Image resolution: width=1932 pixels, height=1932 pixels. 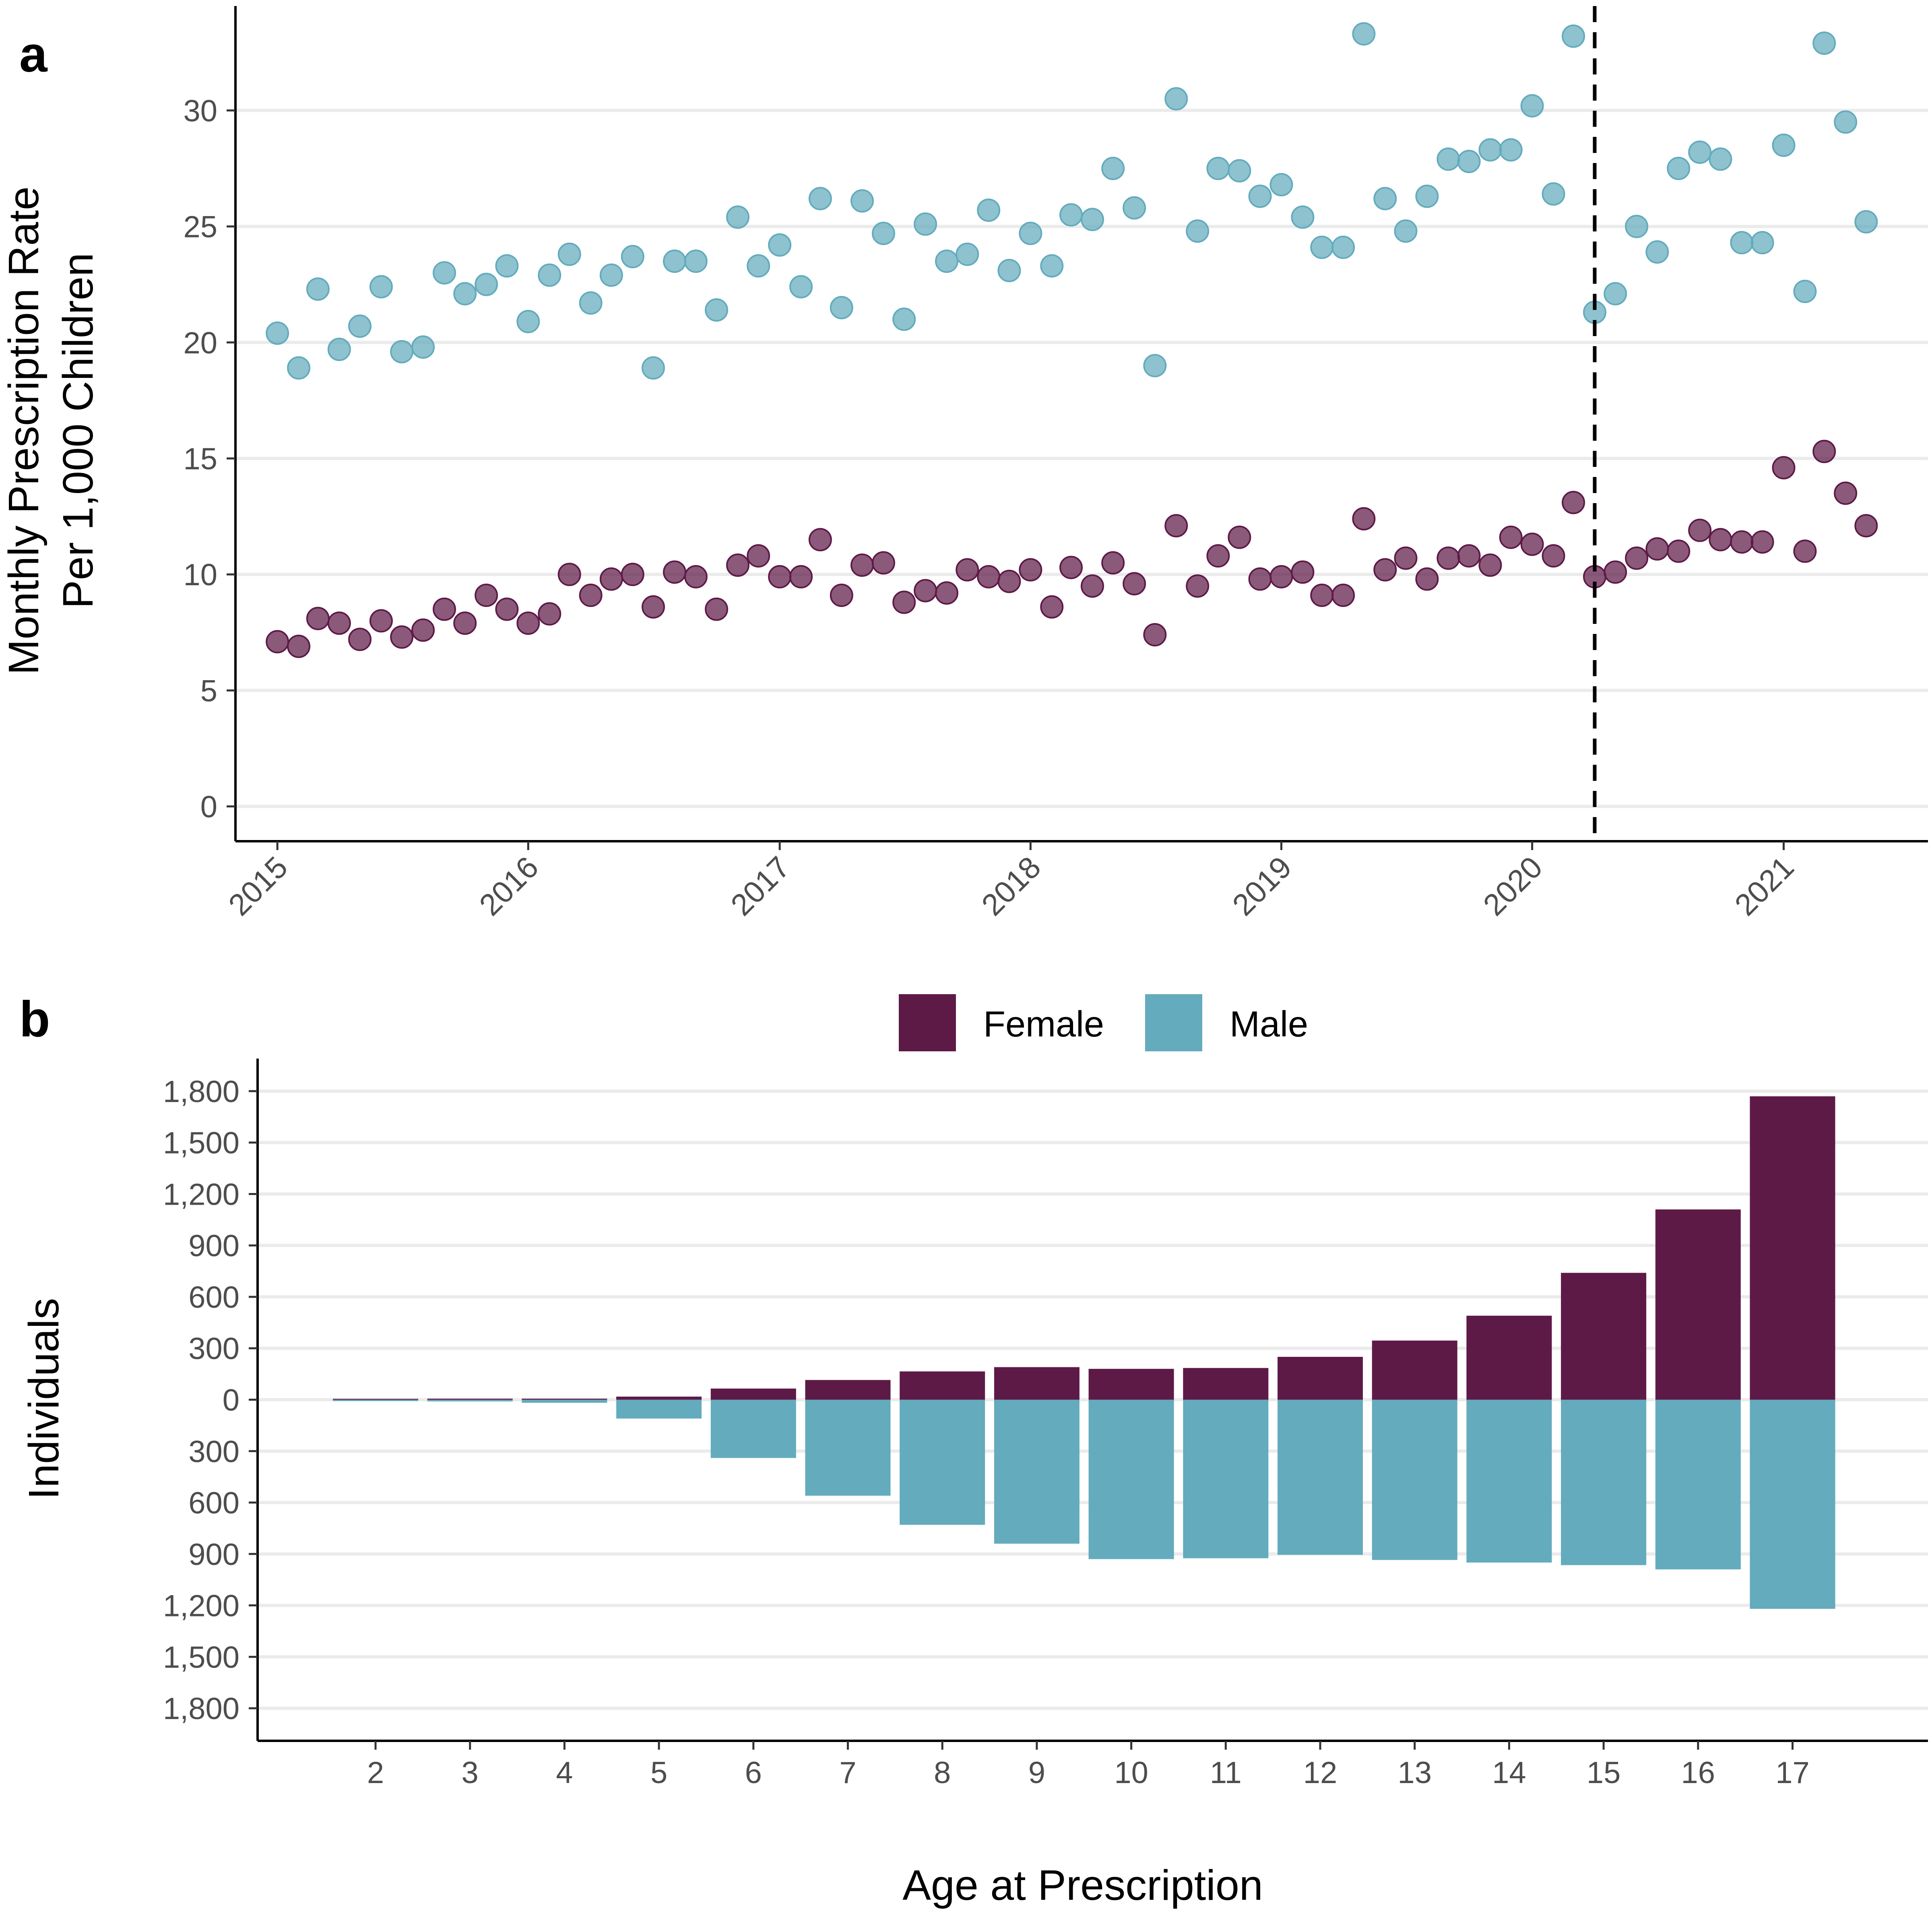 I want to click on bar-x-tick-label: 16, so click(x=1698, y=1773).